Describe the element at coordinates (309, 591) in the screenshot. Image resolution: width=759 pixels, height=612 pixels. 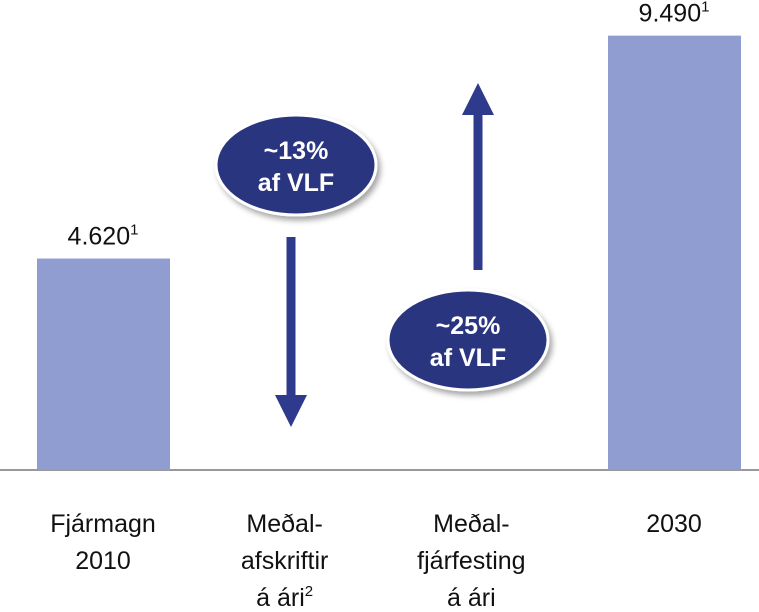
I see `footnote-mark: 2` at that location.